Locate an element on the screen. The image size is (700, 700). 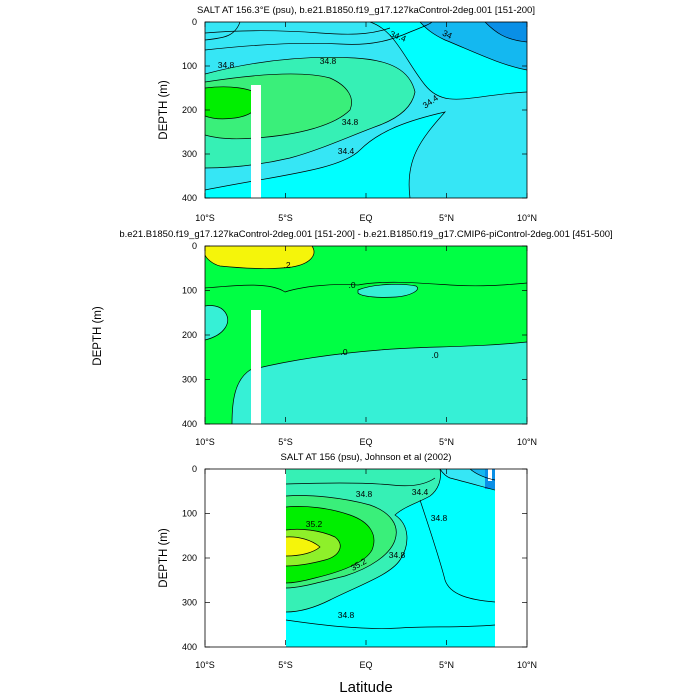
region-negative-pocket is located at coordinates (388, 291).